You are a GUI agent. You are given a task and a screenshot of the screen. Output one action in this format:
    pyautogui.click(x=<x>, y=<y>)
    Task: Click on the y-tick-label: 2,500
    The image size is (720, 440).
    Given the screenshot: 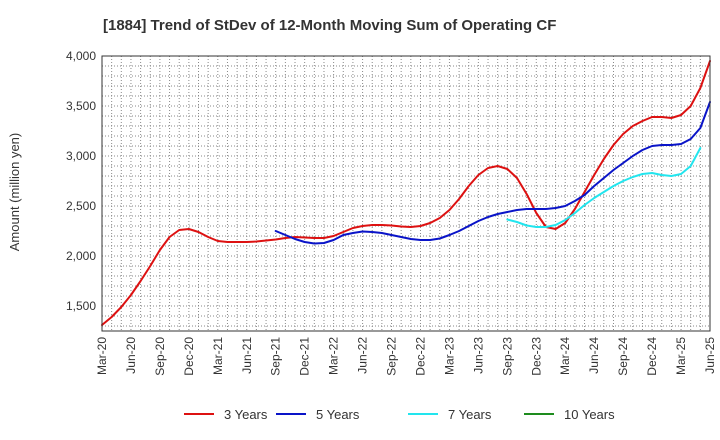 What is the action you would take?
    pyautogui.click(x=81, y=206)
    